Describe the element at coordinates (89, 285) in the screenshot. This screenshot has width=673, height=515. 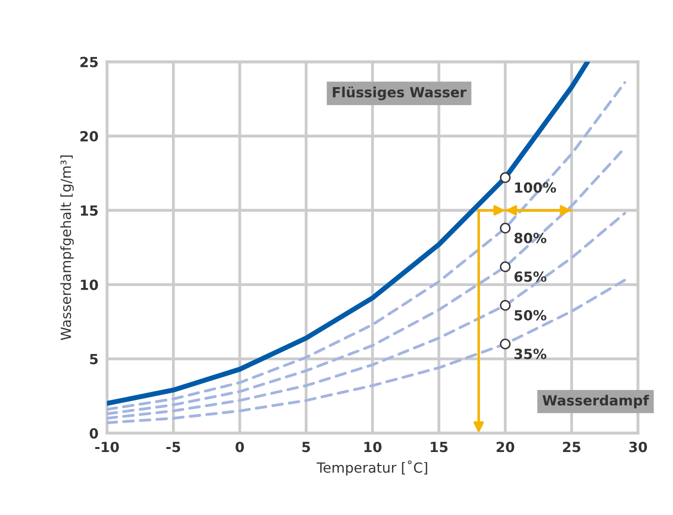
I see `y-tick-label: 10` at that location.